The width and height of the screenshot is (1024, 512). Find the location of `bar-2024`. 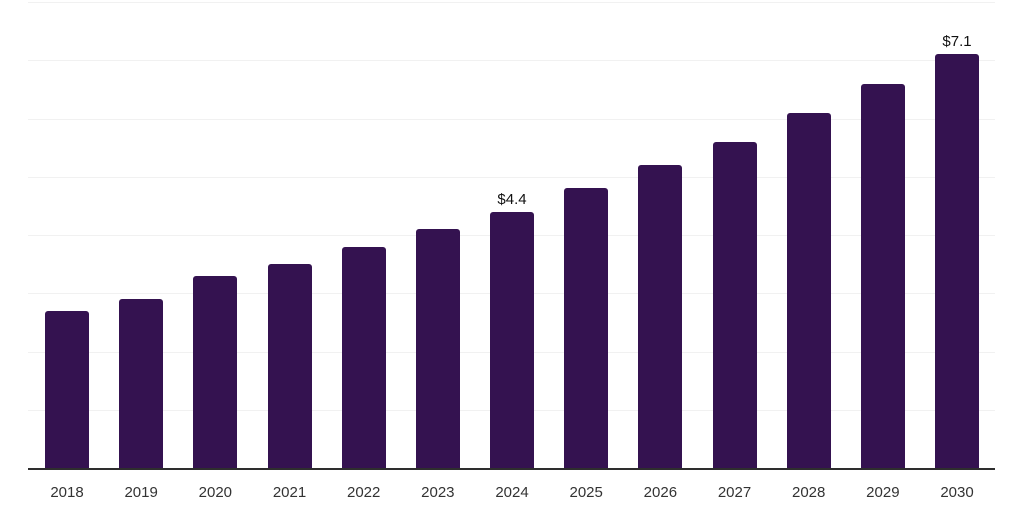

bar-2024 is located at coordinates (512, 339).